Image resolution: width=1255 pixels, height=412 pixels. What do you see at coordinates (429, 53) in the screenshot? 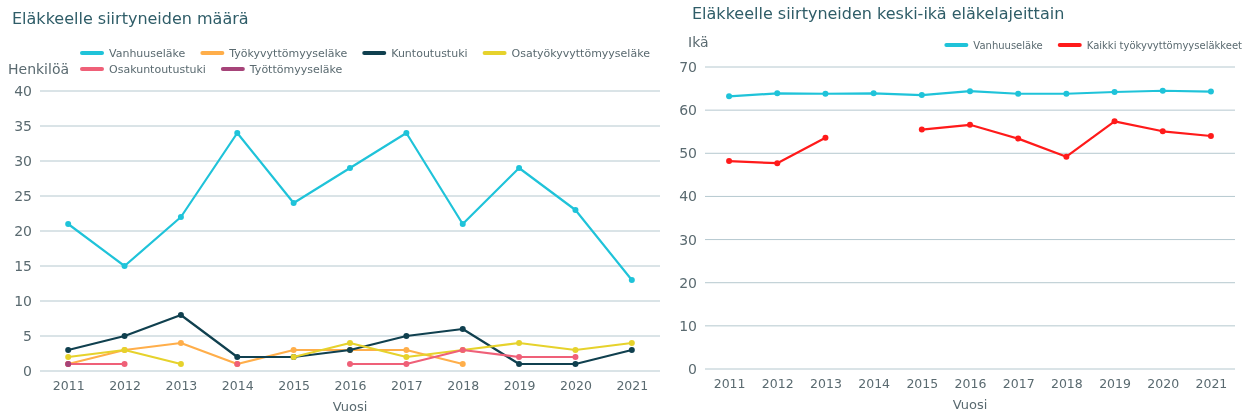
I see `legend-label: Kuntoutustuki` at bounding box center [429, 53].